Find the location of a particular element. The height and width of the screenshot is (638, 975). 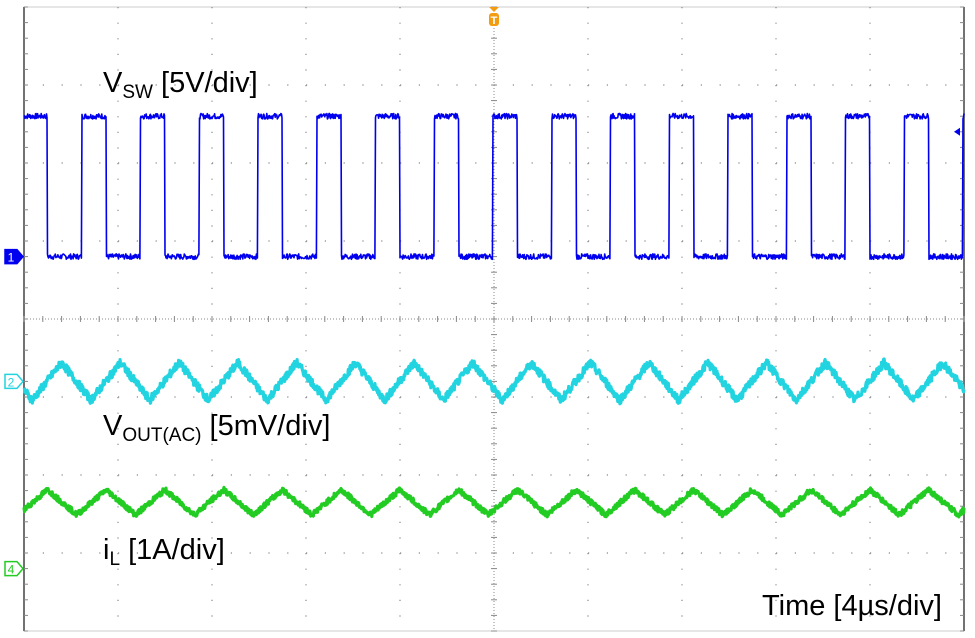

channel-marker-label: 1 is located at coordinates (11, 258).